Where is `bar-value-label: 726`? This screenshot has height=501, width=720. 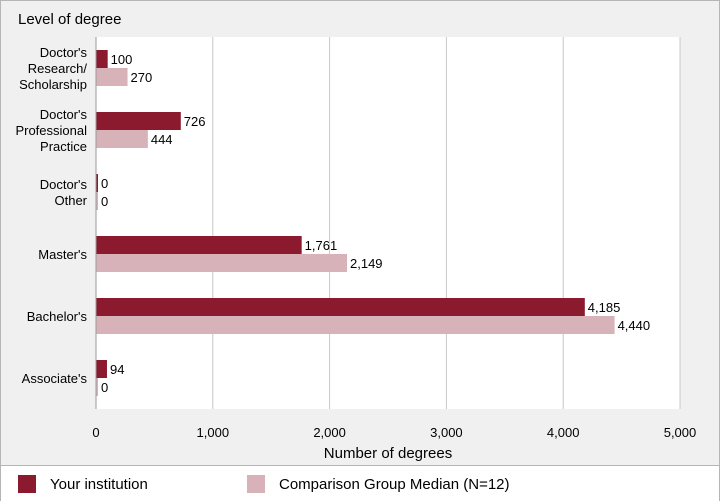
bar-value-label: 726 is located at coordinates (195, 121).